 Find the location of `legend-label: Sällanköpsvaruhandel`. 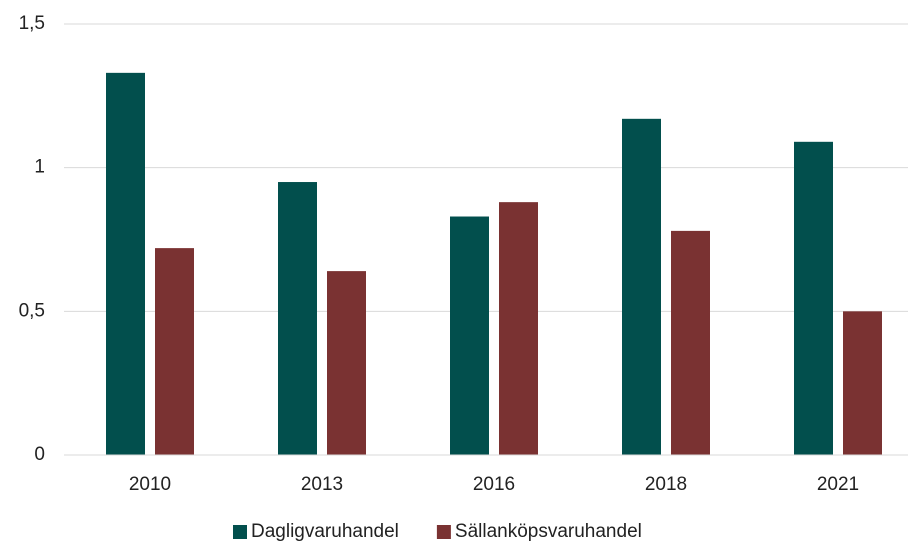

legend-label: Sällanköpsvaruhandel is located at coordinates (548, 531).